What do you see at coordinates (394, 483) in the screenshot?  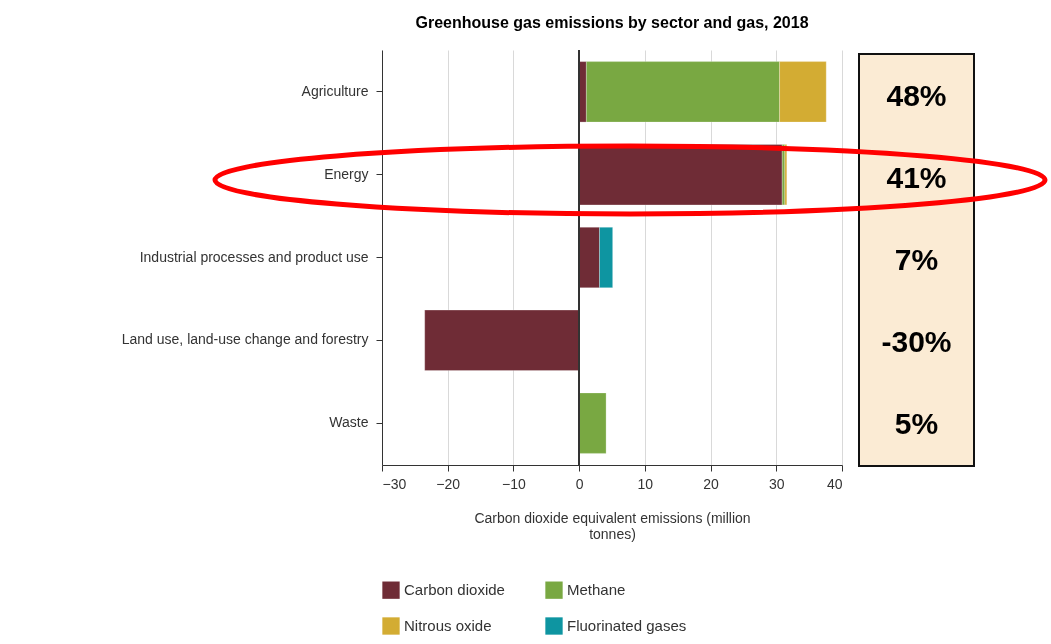 I see `x-tick-label: −30` at bounding box center [394, 483].